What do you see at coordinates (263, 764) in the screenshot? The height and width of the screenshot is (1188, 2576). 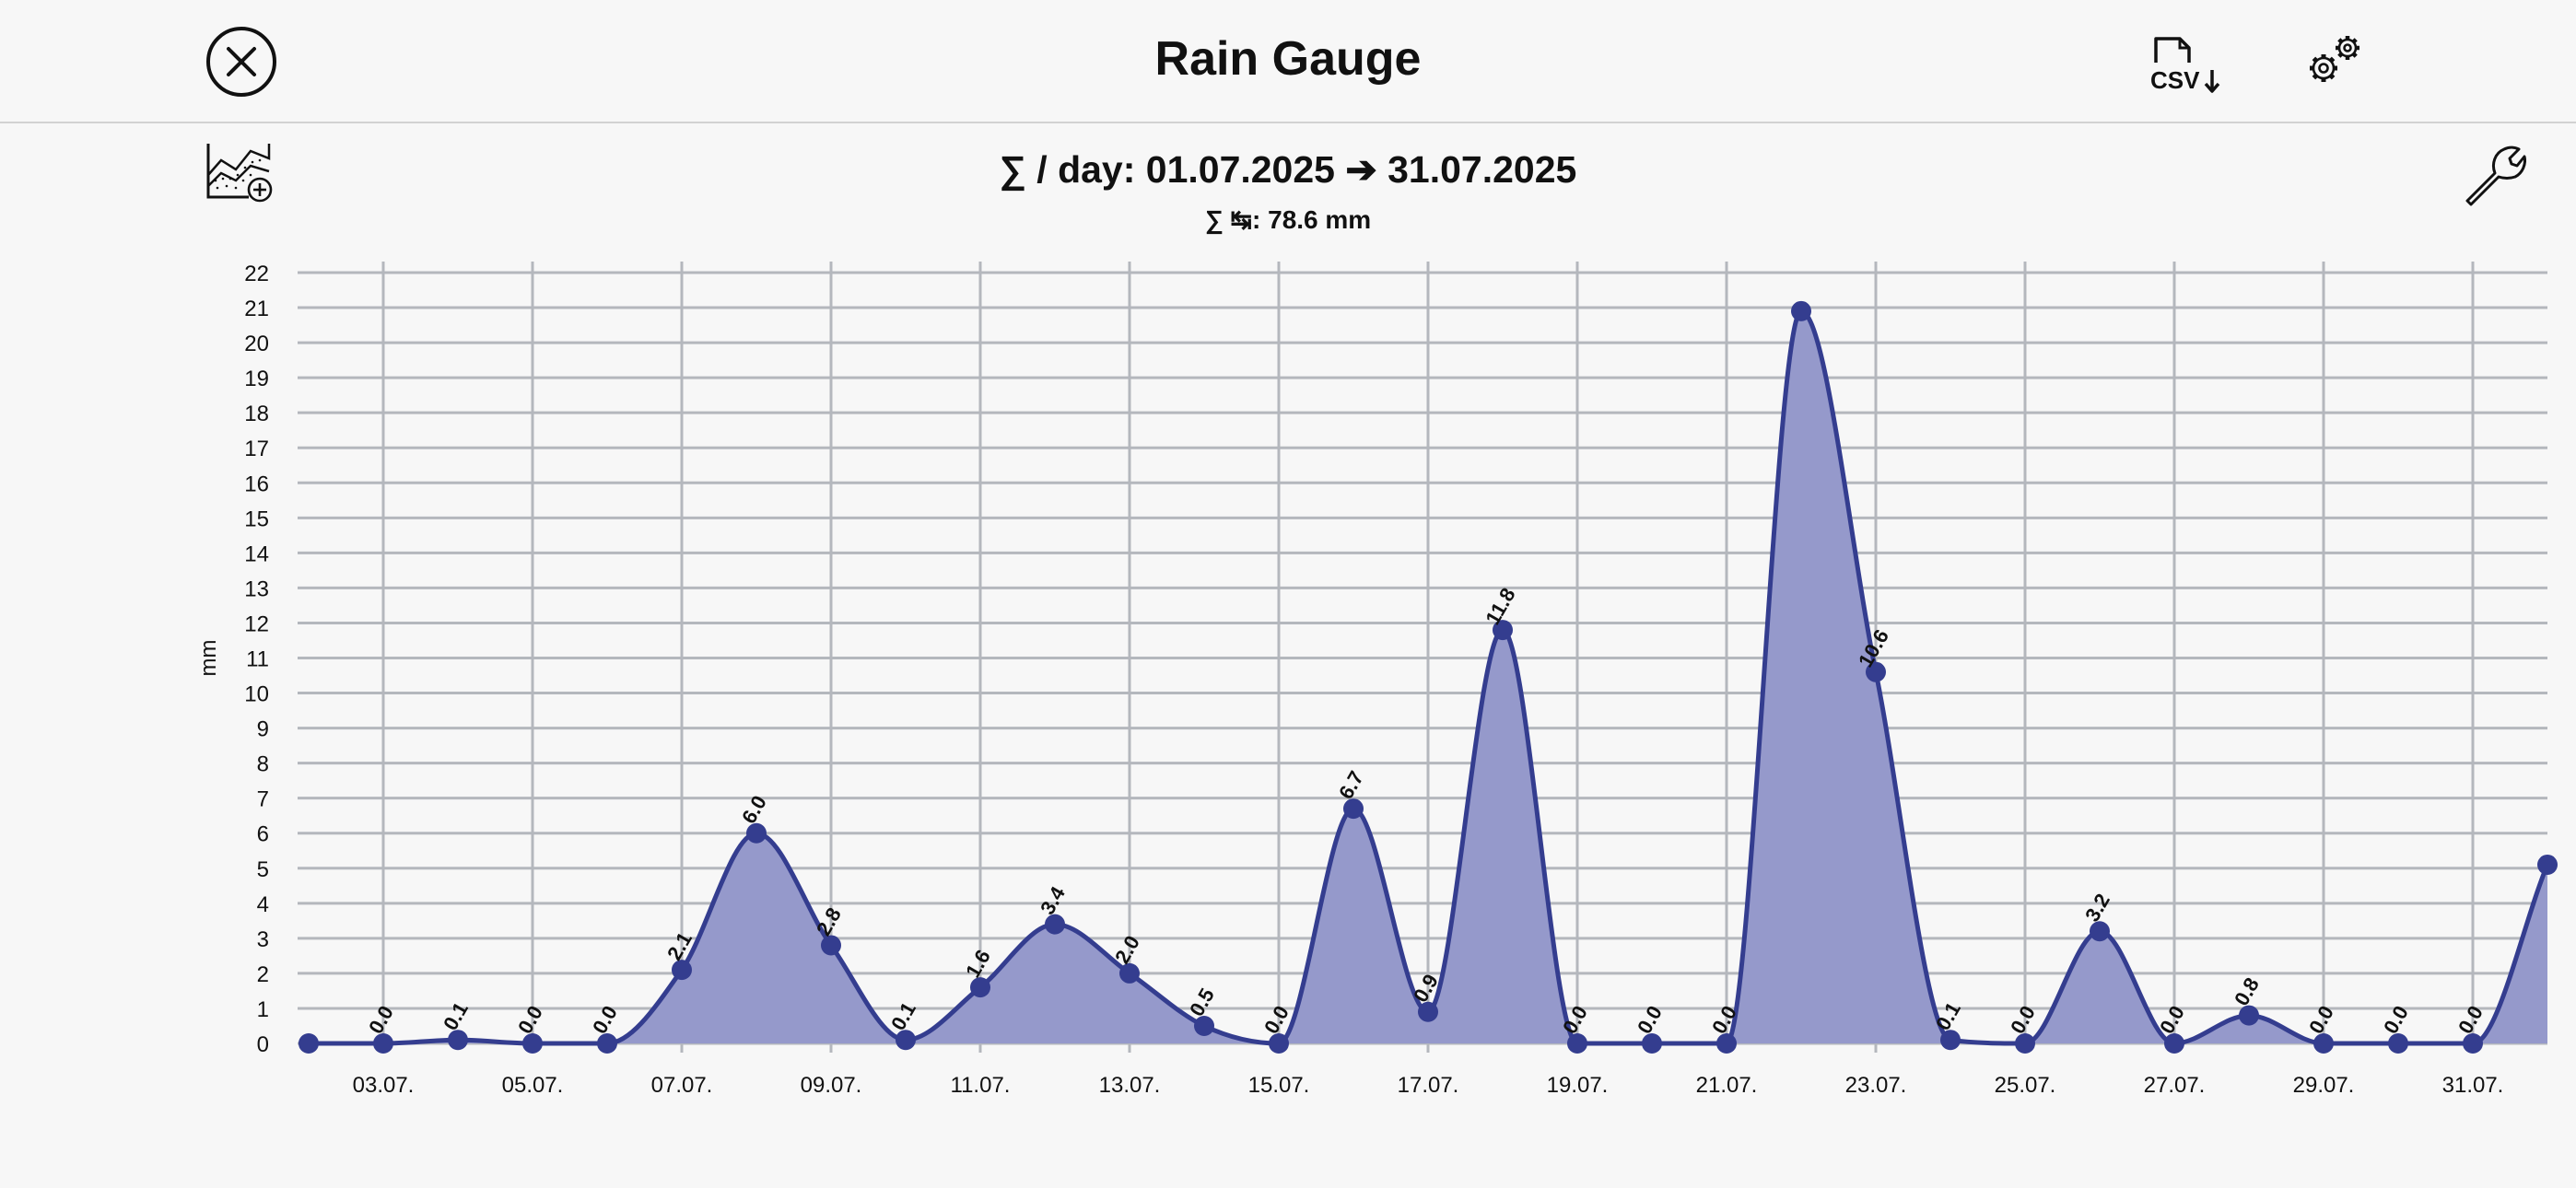 I see `y-tick-label: 8` at bounding box center [263, 764].